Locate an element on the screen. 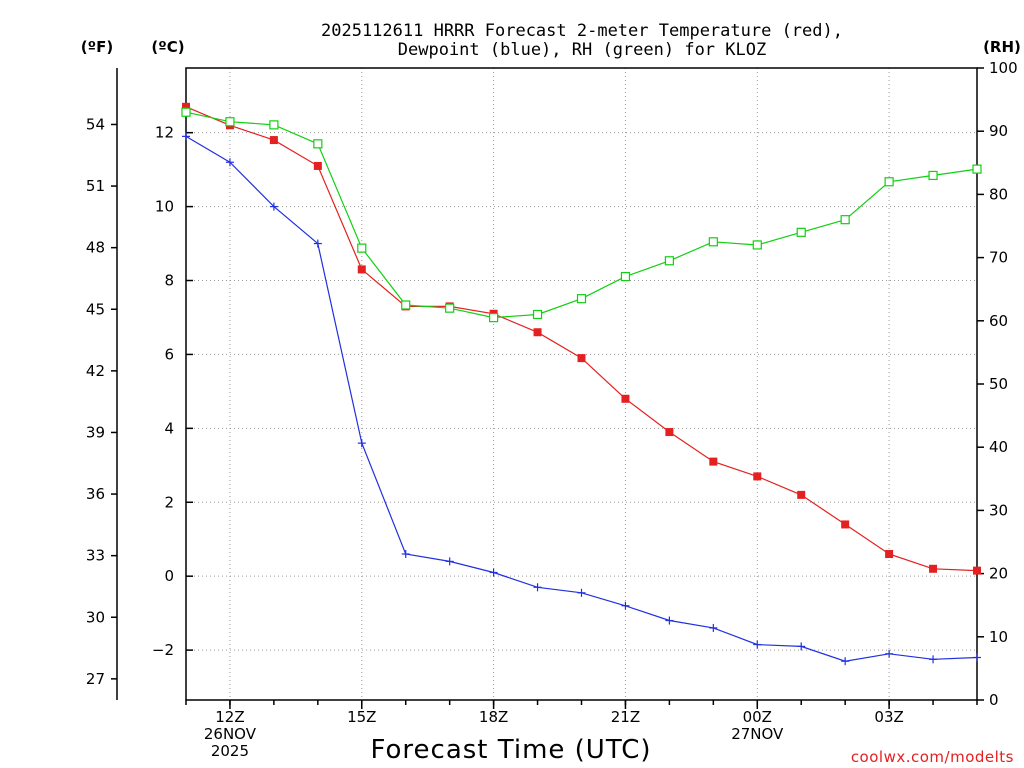  celsius-tick-label: 8 is located at coordinates (169, 281).